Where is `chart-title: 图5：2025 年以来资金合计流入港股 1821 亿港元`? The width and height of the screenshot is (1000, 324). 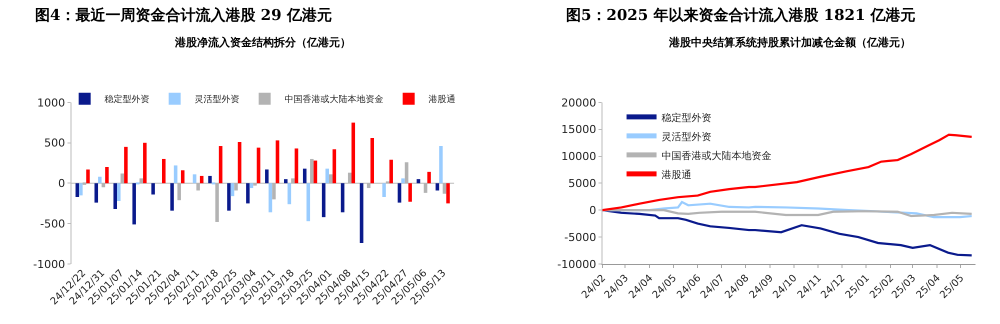
chart-title: 图5：2025 年以来资金合计流入港股 1821 亿港元 is located at coordinates (741, 15).